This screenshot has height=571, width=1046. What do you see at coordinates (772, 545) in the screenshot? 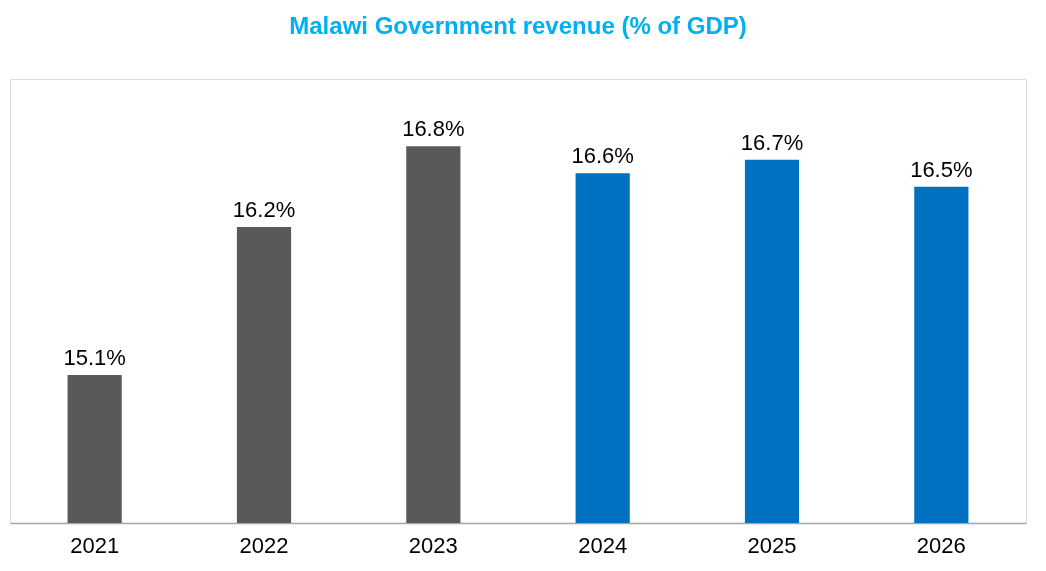
I see `x-tick-label: 2025` at bounding box center [772, 545].